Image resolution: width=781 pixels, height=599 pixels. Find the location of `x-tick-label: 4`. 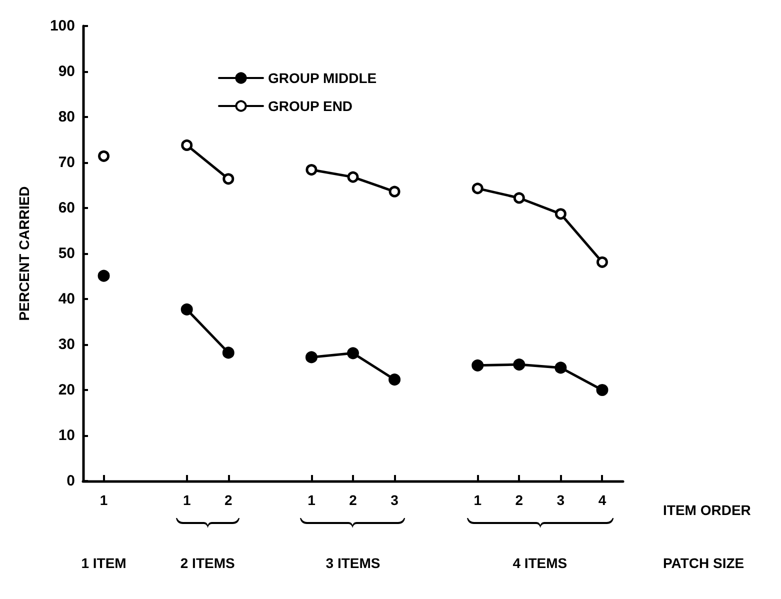

x-tick-label: 4 is located at coordinates (602, 500).